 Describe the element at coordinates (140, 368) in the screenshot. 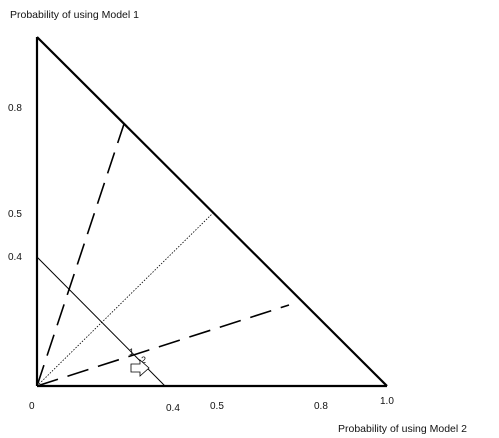

I see `arrow-icon` at that location.